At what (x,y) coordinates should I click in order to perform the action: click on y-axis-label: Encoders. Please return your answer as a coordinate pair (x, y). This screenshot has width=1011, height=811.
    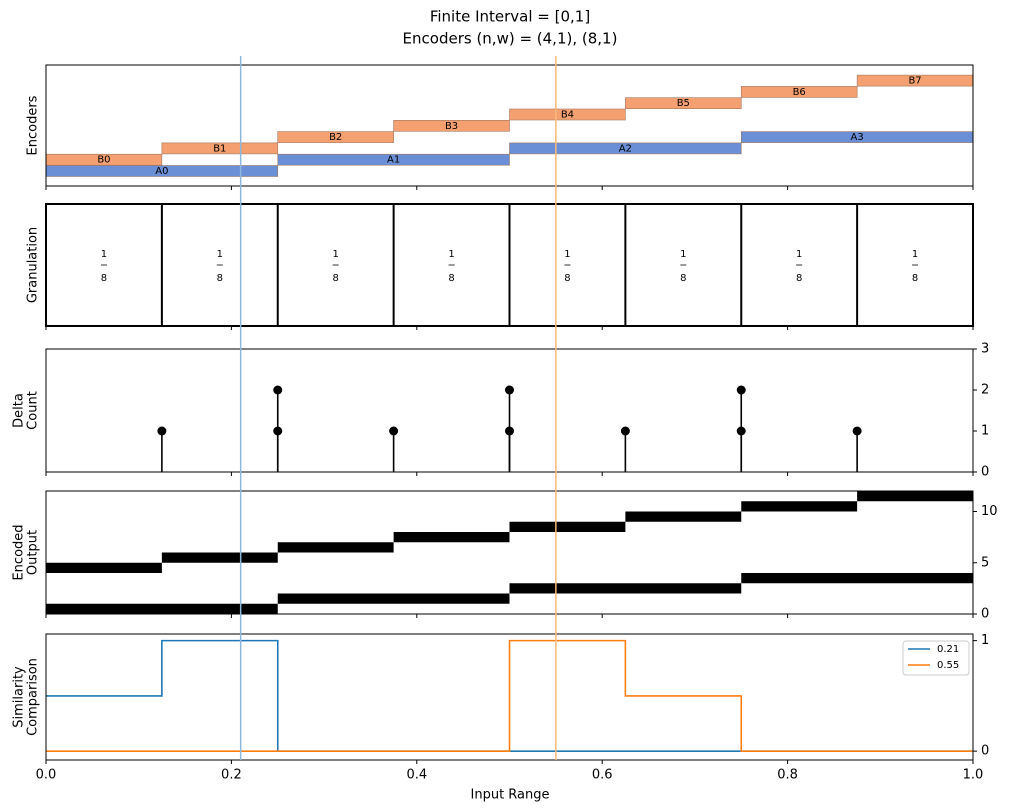
    Looking at the image, I should click on (33, 125).